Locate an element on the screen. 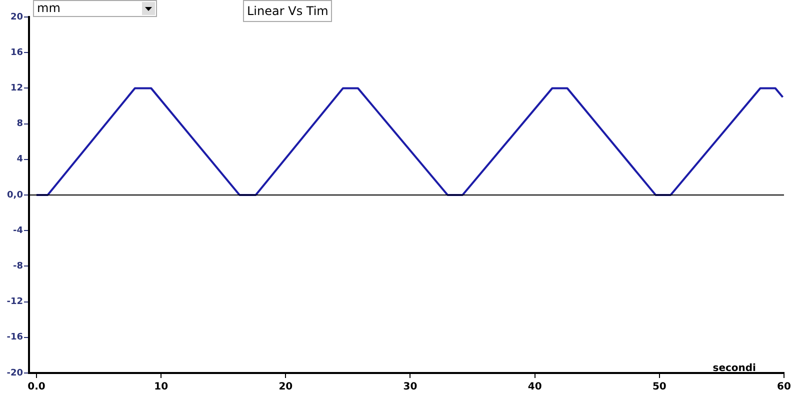 This screenshot has width=800, height=408. x-tick-label: 50 is located at coordinates (659, 387).